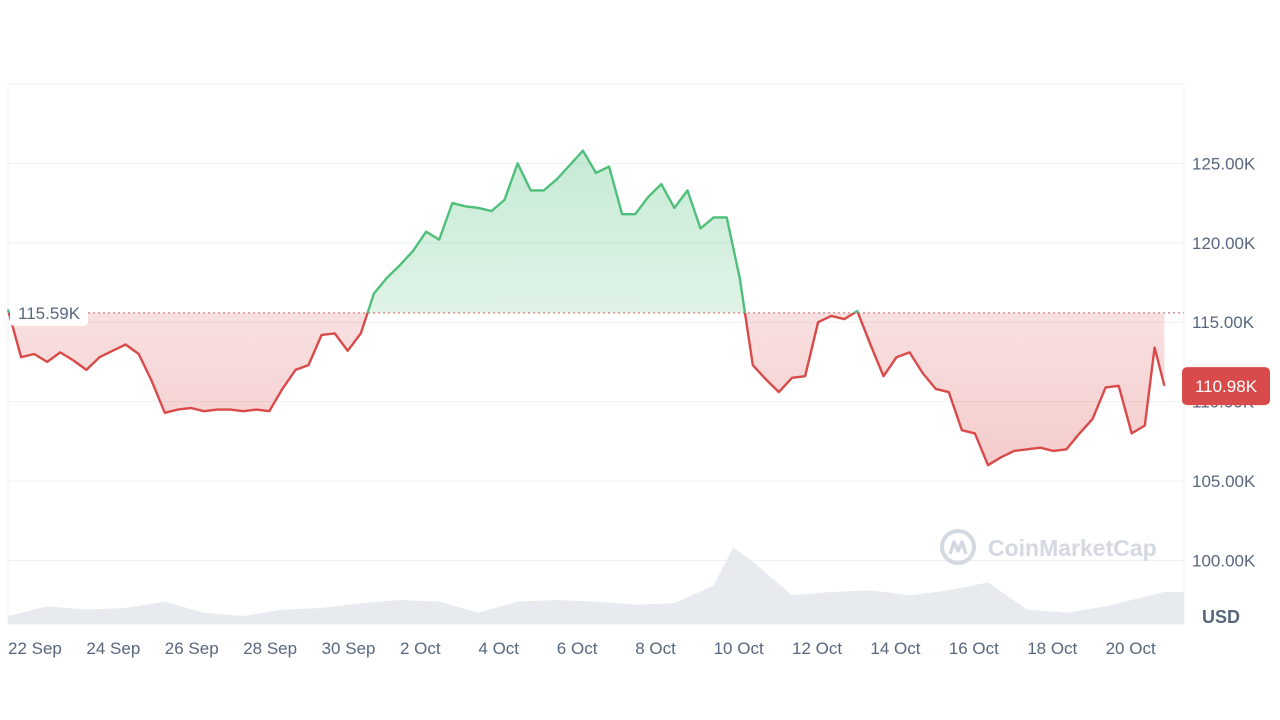  I want to click on x-tick-label: 16 Oct, so click(974, 648).